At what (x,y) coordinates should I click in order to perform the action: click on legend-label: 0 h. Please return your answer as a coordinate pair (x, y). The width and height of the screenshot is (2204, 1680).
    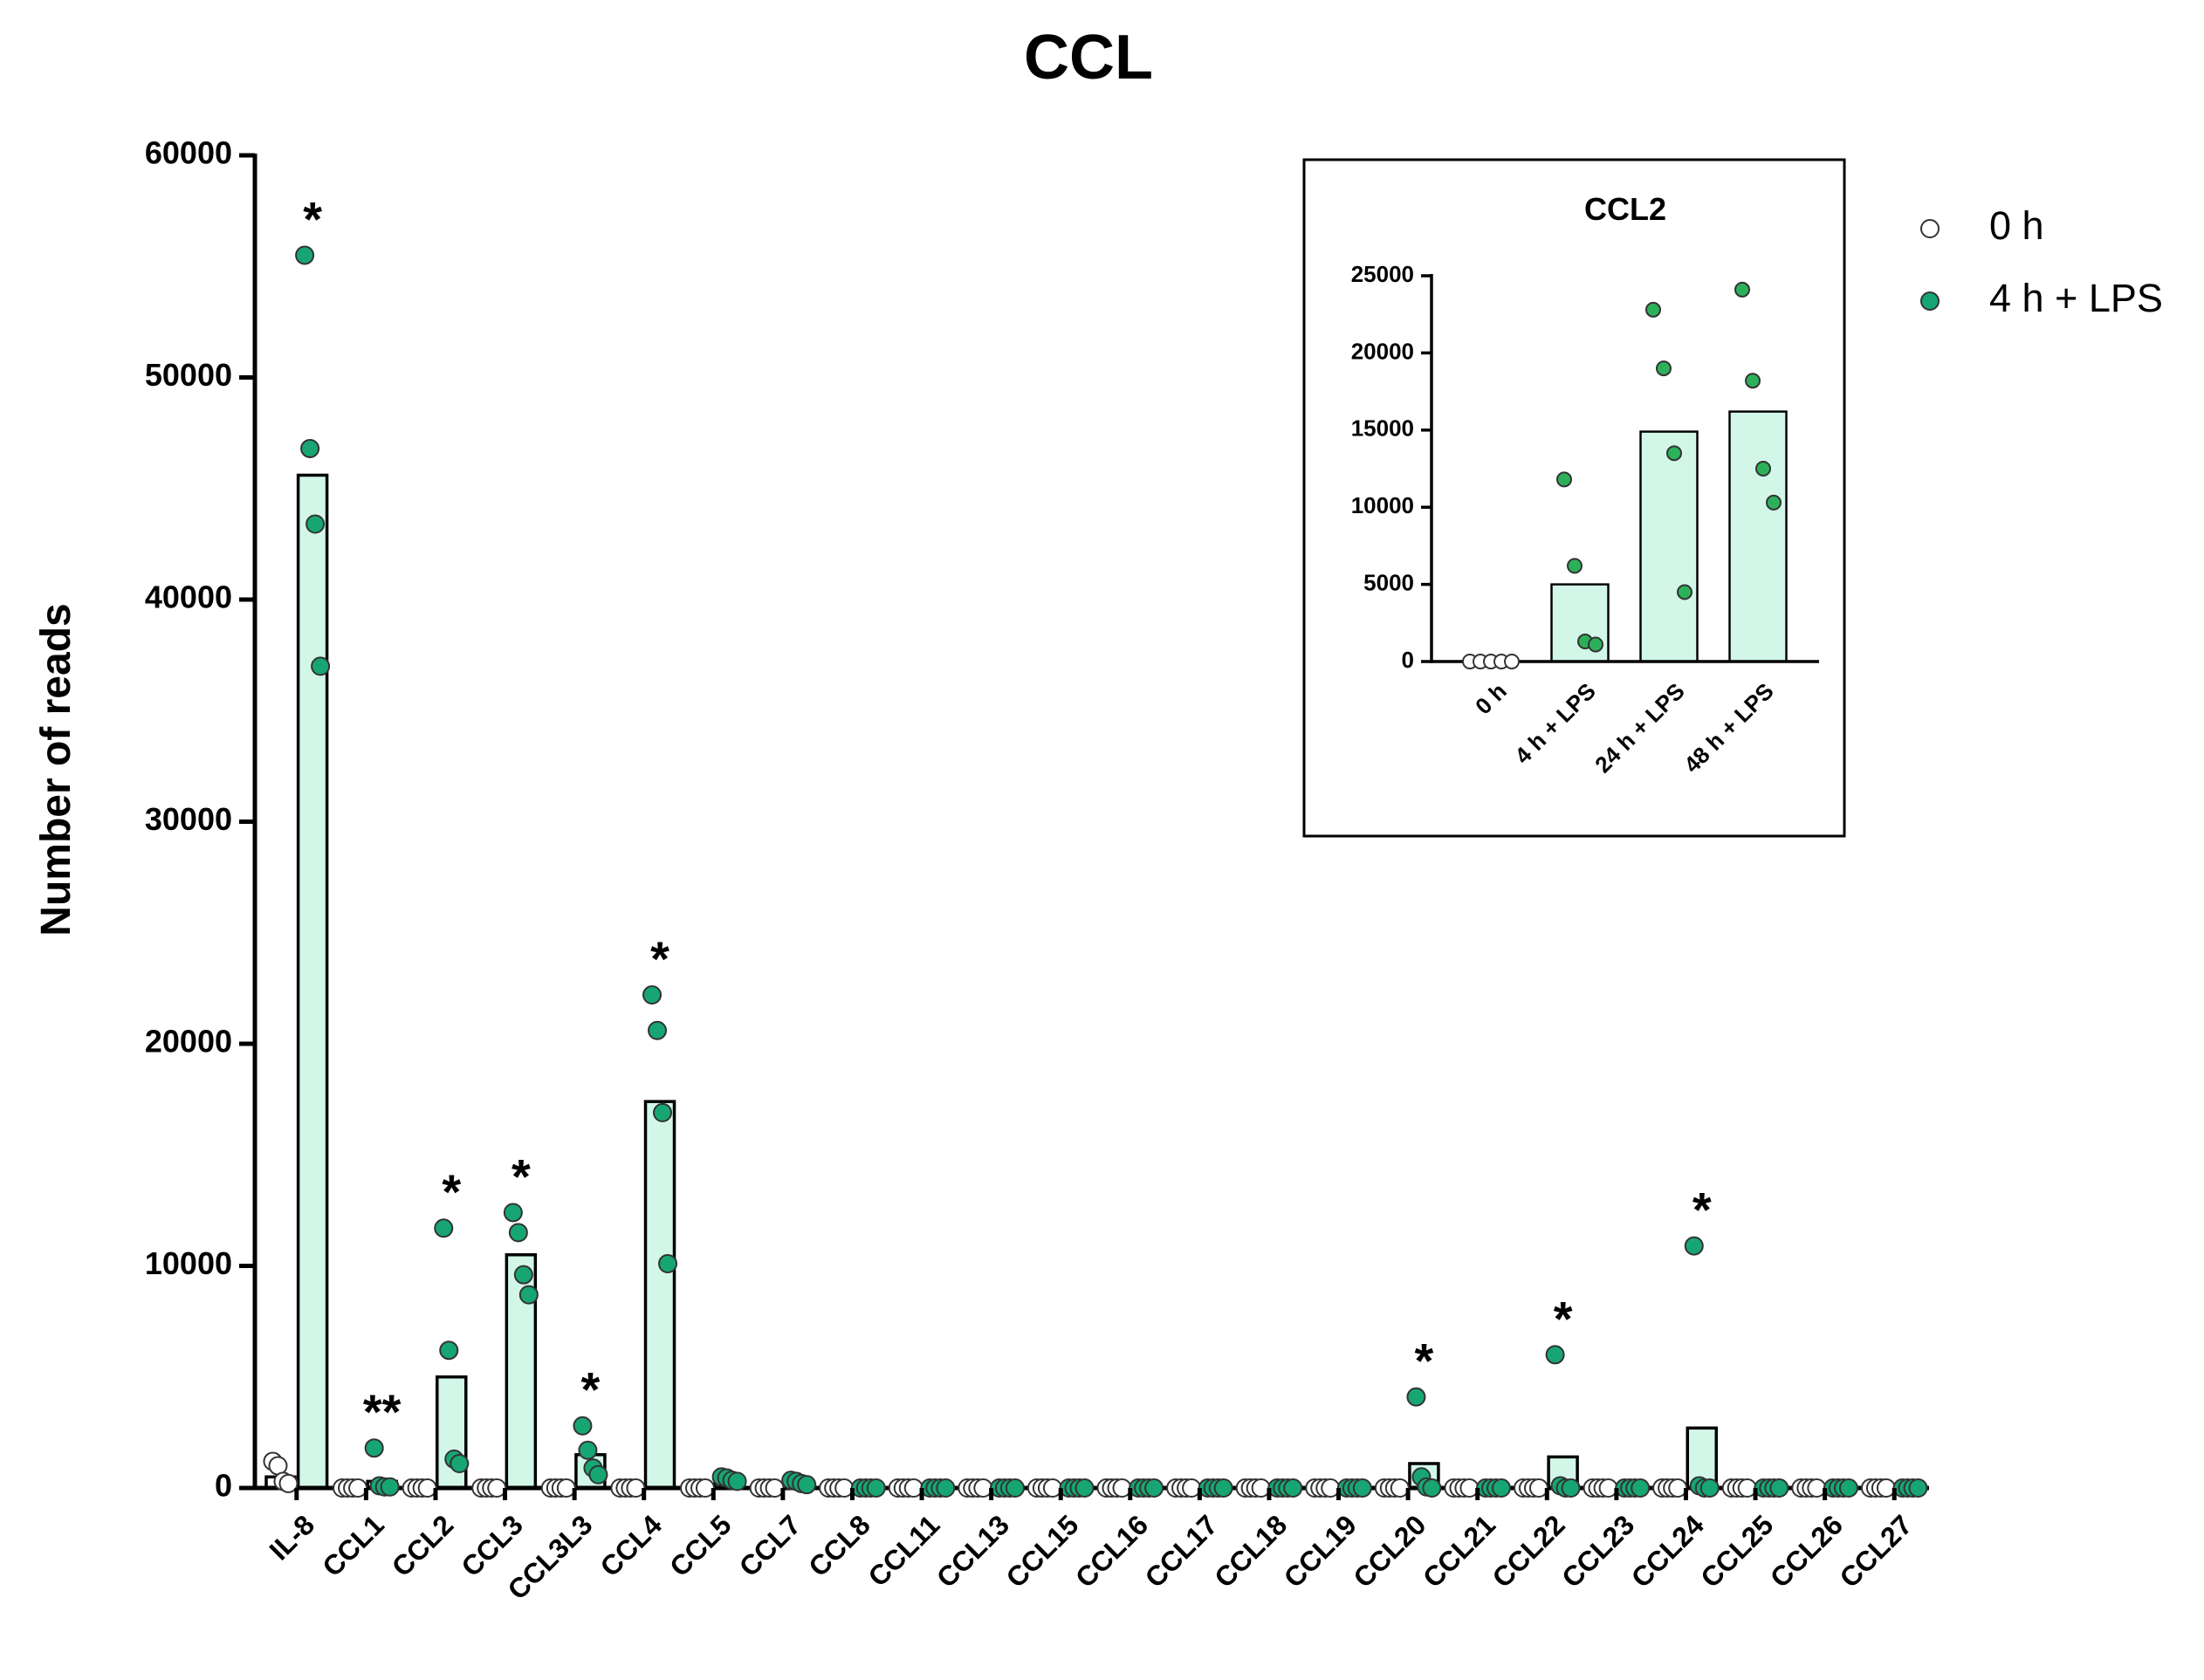
    Looking at the image, I should click on (2016, 225).